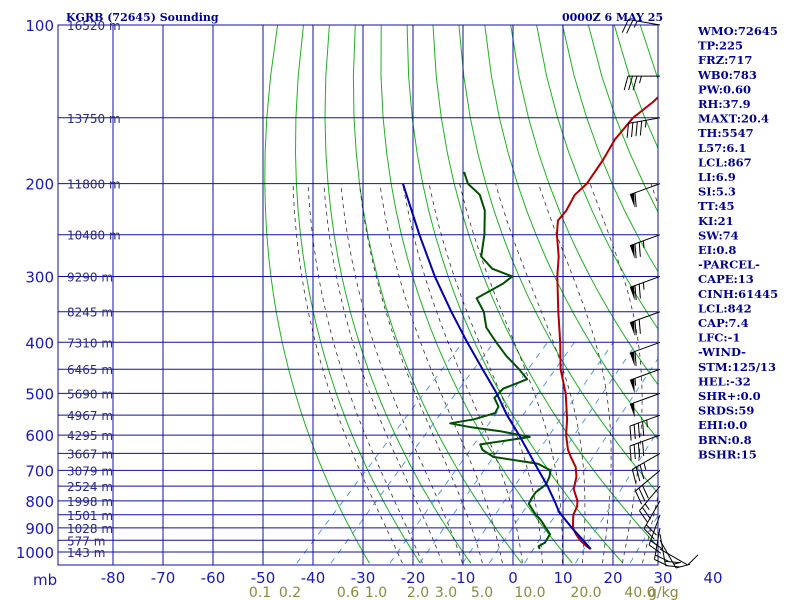 The image size is (800, 600). What do you see at coordinates (86, 541) in the screenshot?
I see `height-label: 577 m` at bounding box center [86, 541].